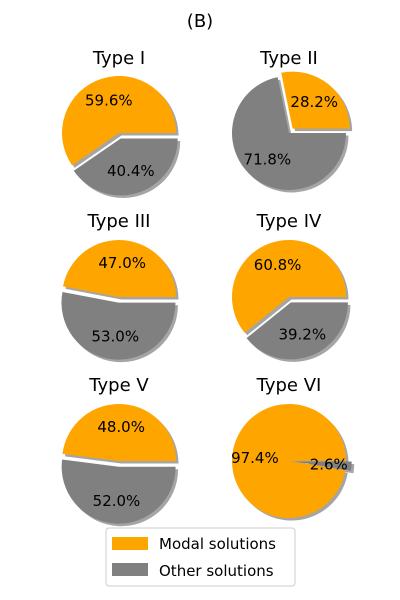 The width and height of the screenshot is (400, 600). I want to click on legend: Modal solutions Other solutions, so click(200, 557).